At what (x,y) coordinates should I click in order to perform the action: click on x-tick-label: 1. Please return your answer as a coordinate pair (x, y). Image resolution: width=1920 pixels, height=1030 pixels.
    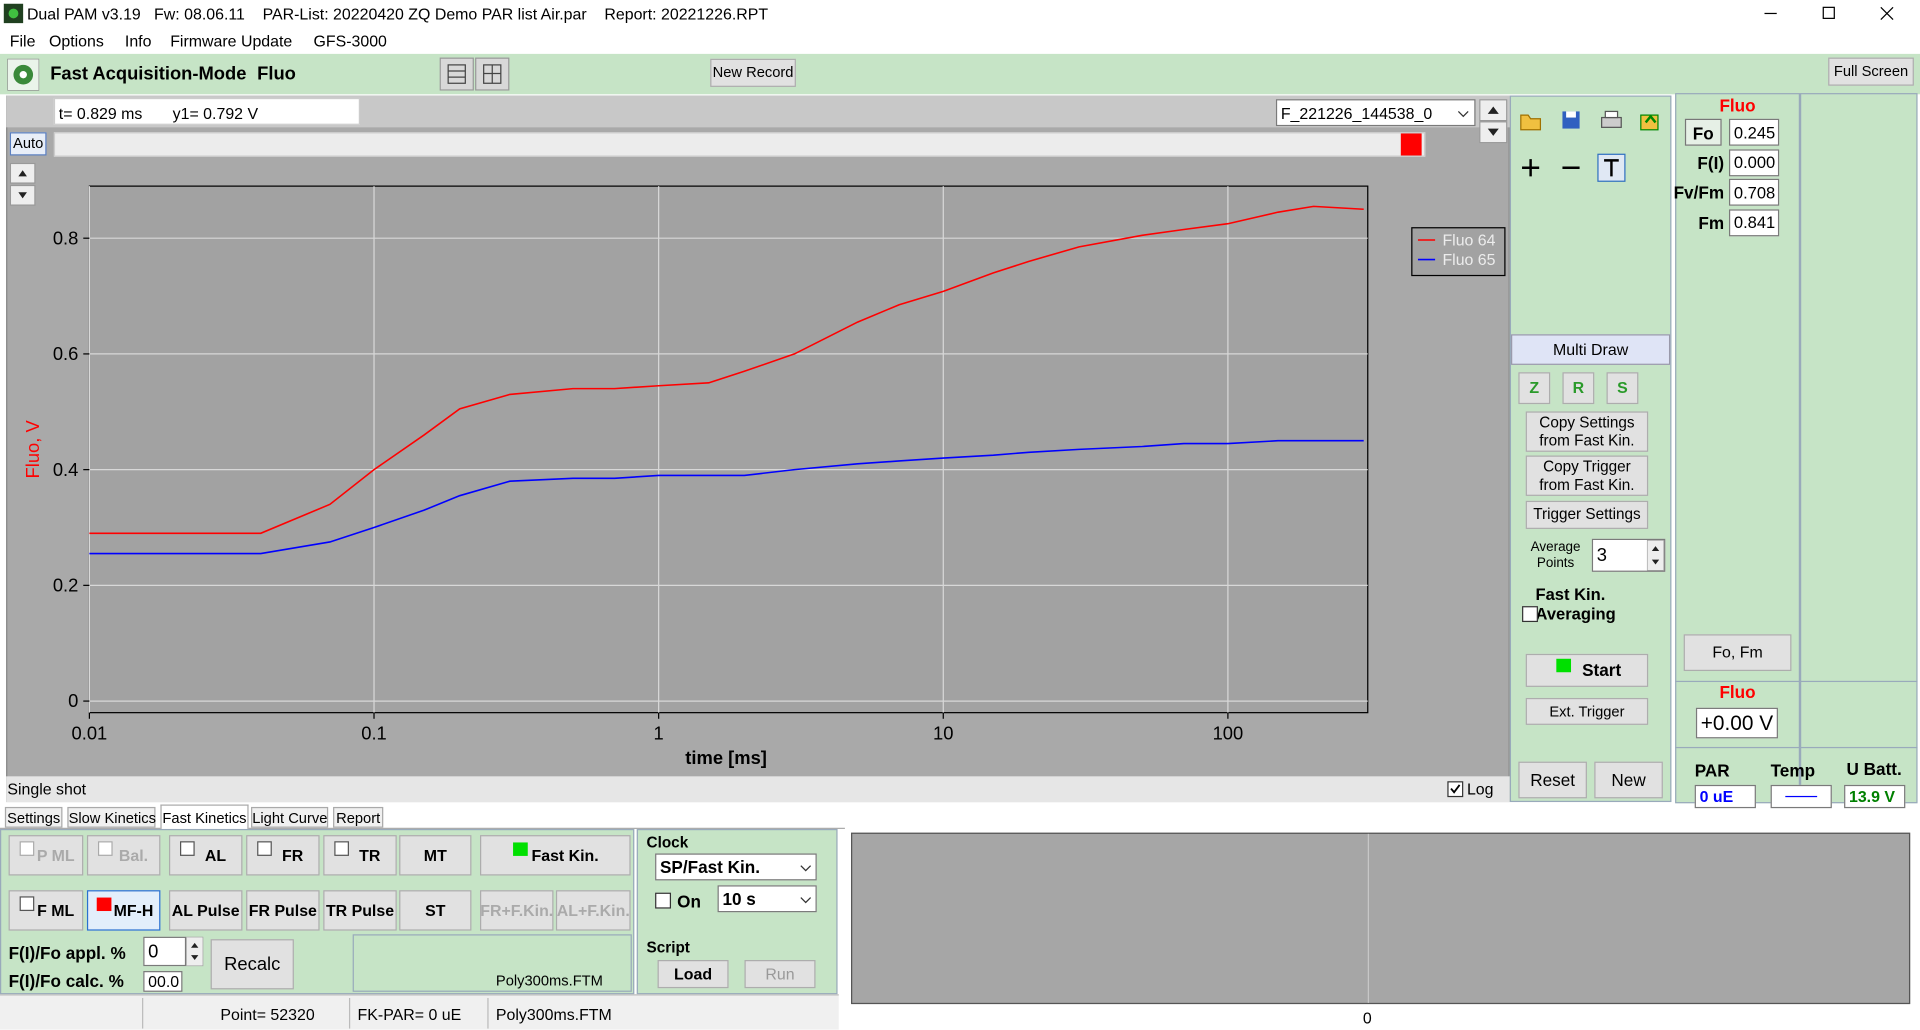
    Looking at the image, I should click on (659, 733).